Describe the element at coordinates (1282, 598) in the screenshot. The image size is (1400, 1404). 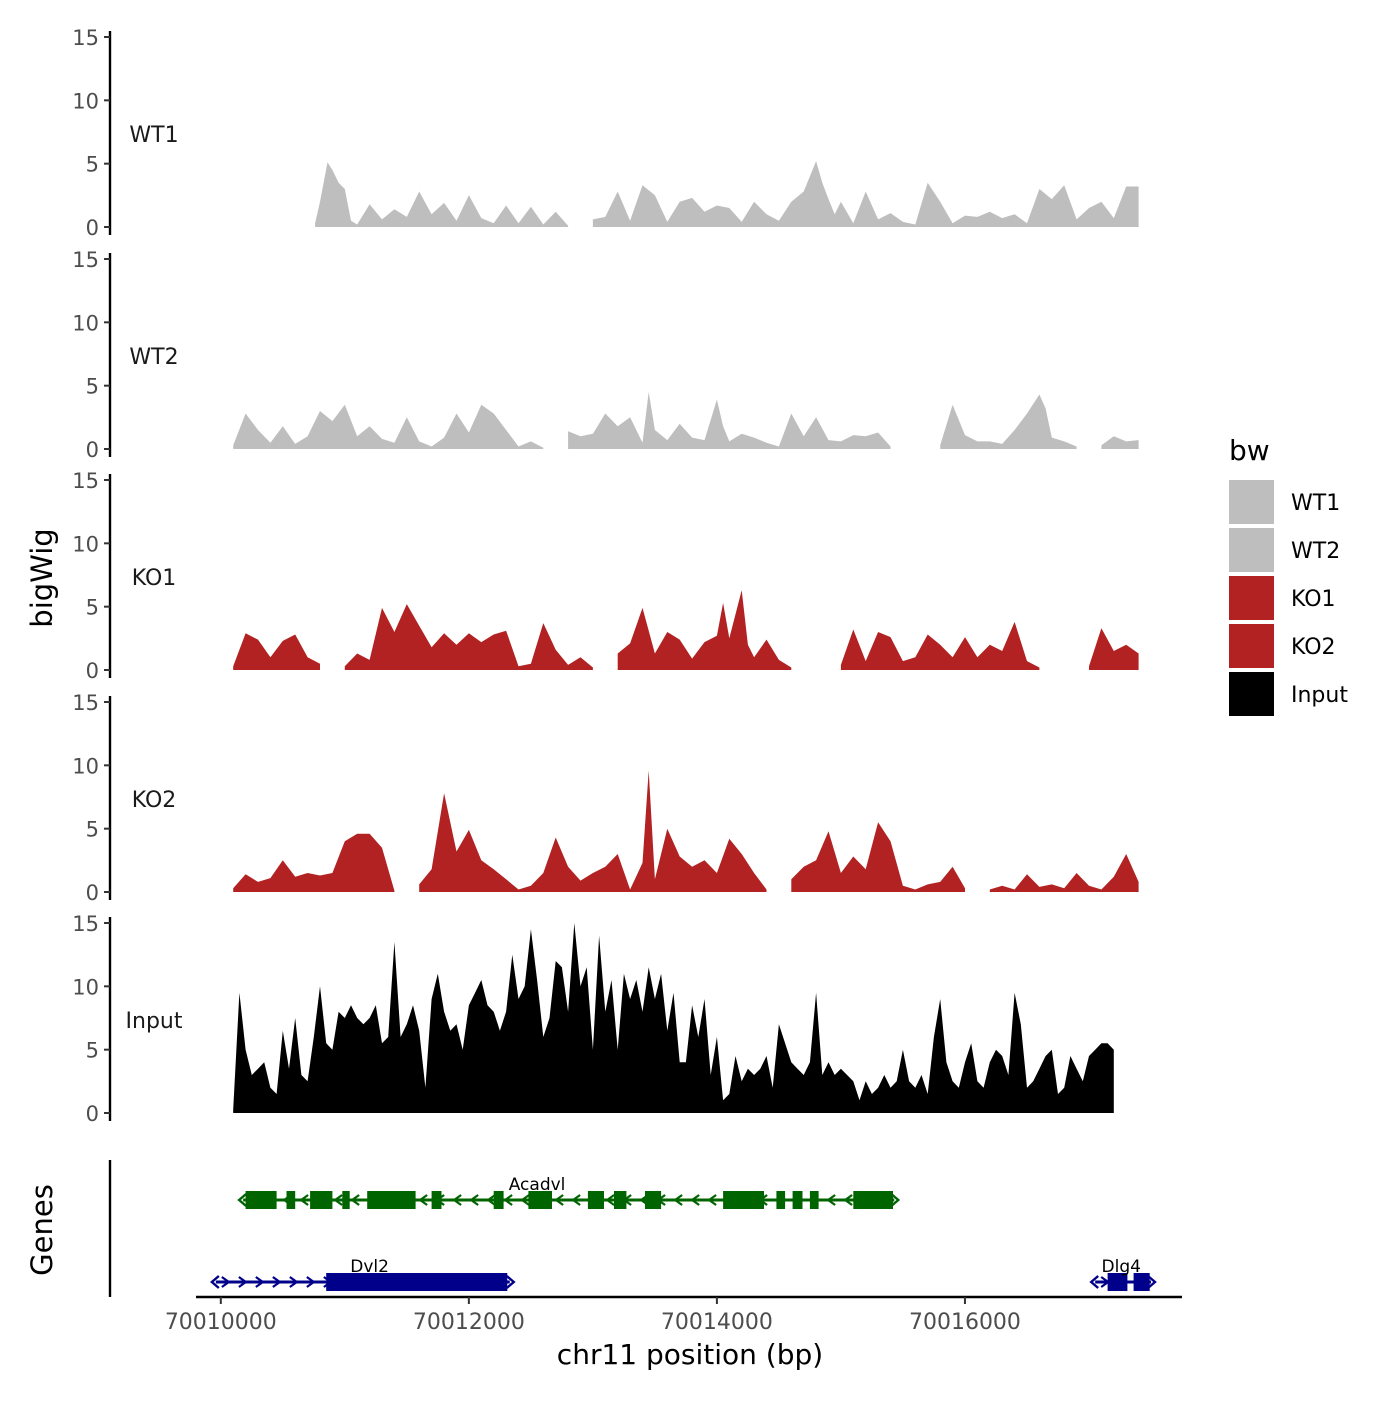
I see `legend-entry-ko1: KO1` at that location.